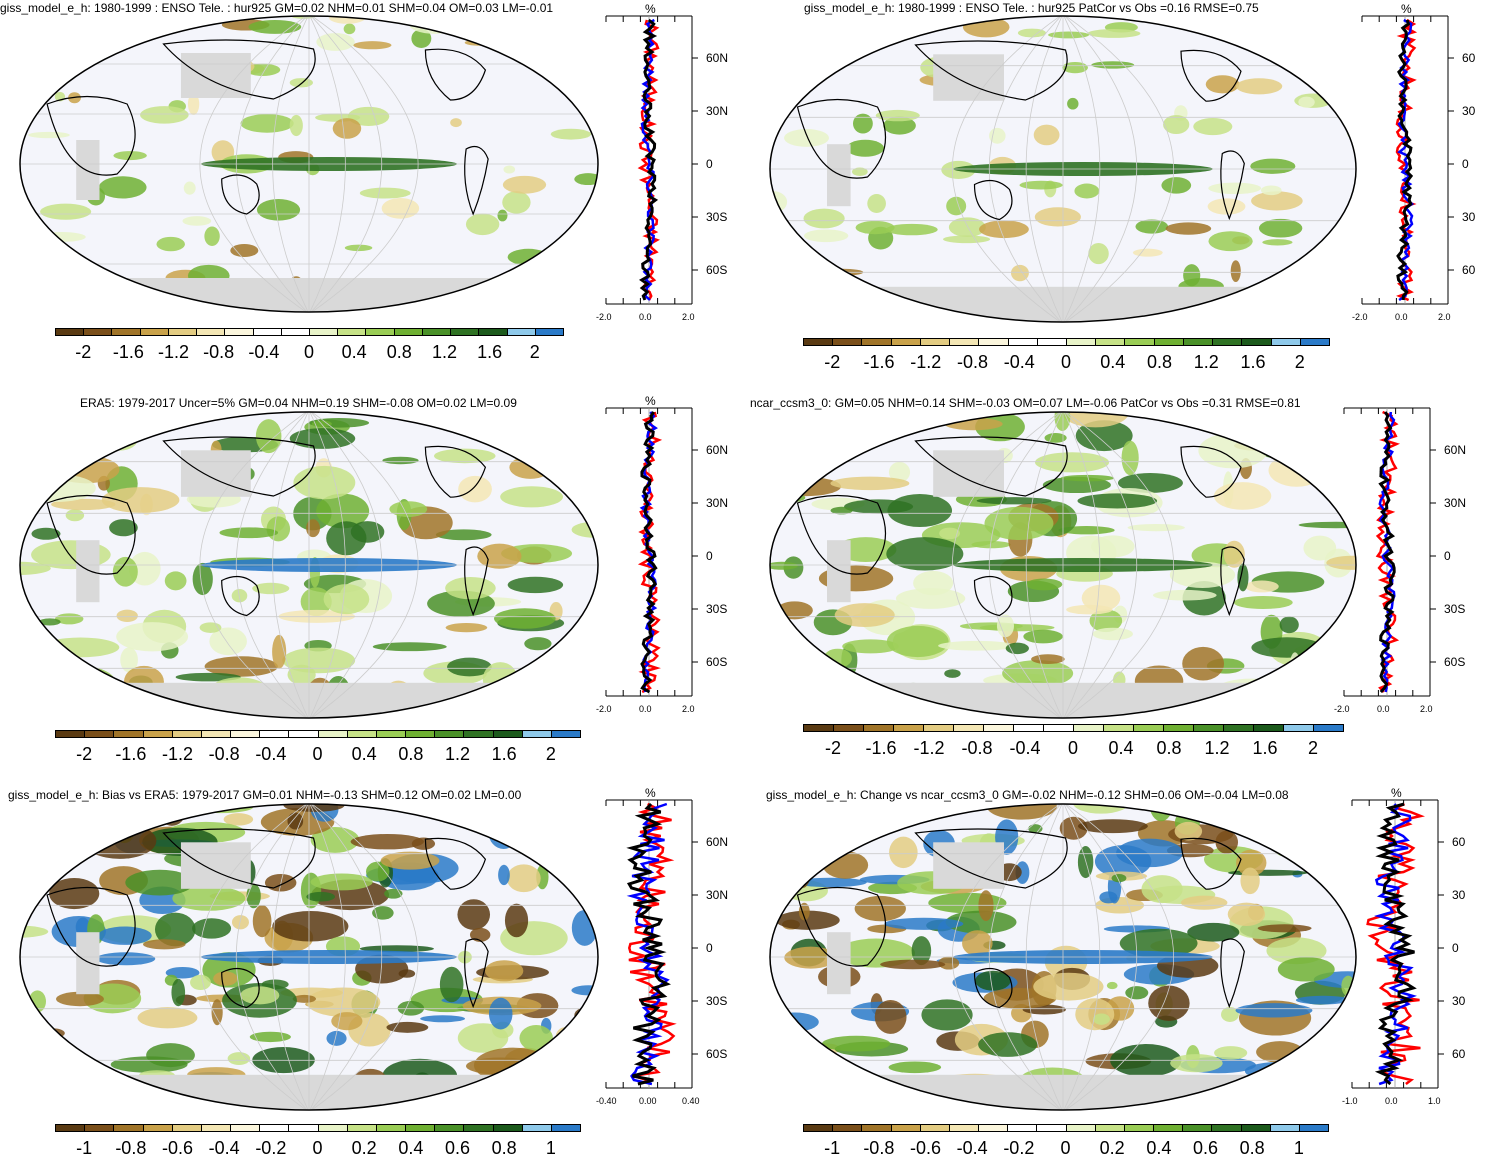 The image size is (1493, 1159). What do you see at coordinates (1454, 609) in the screenshot?
I see `latitude-tick-label: 30S` at bounding box center [1454, 609].